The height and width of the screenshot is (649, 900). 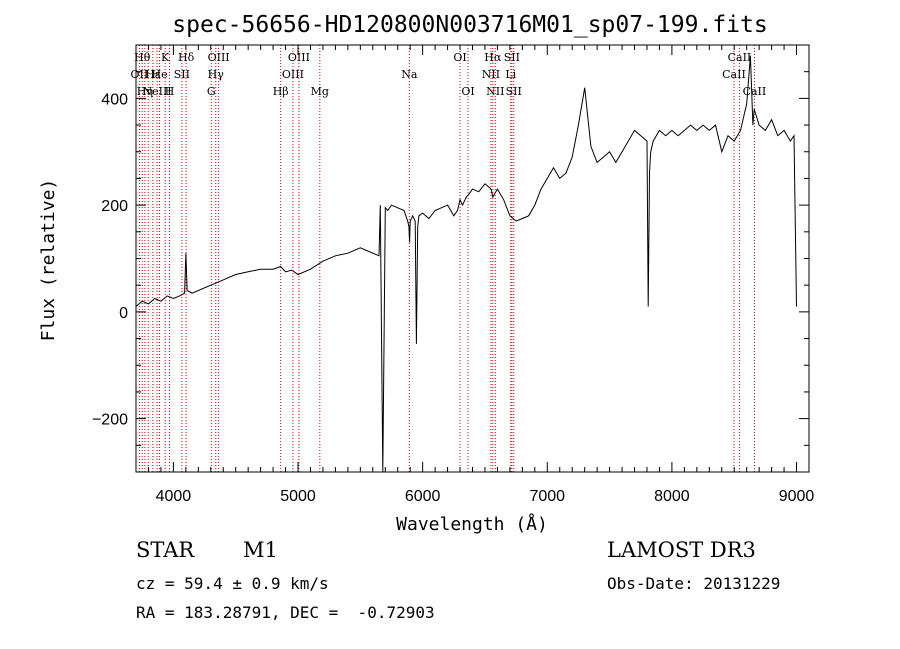 I want to click on marker-label: Hη, so click(x=145, y=91).